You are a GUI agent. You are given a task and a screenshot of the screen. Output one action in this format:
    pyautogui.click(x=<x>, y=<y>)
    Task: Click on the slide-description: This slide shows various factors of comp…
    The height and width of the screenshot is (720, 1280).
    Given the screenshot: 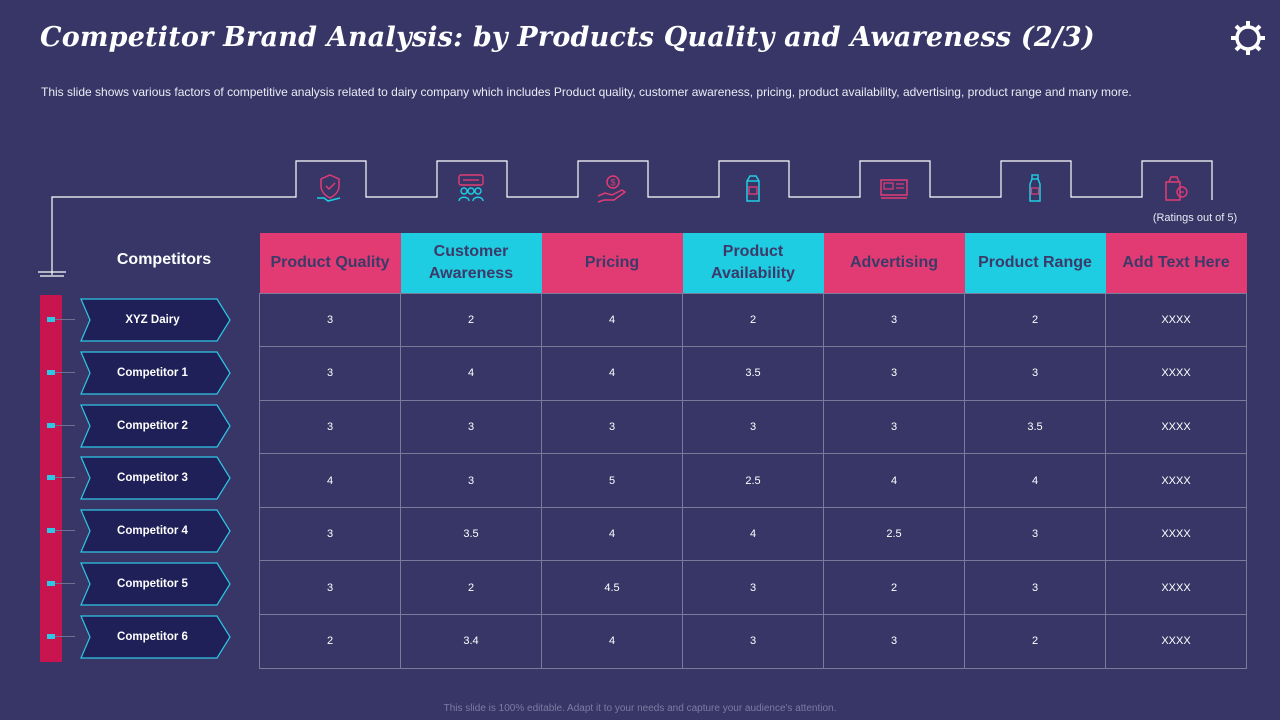 What is the action you would take?
    pyautogui.click(x=586, y=92)
    